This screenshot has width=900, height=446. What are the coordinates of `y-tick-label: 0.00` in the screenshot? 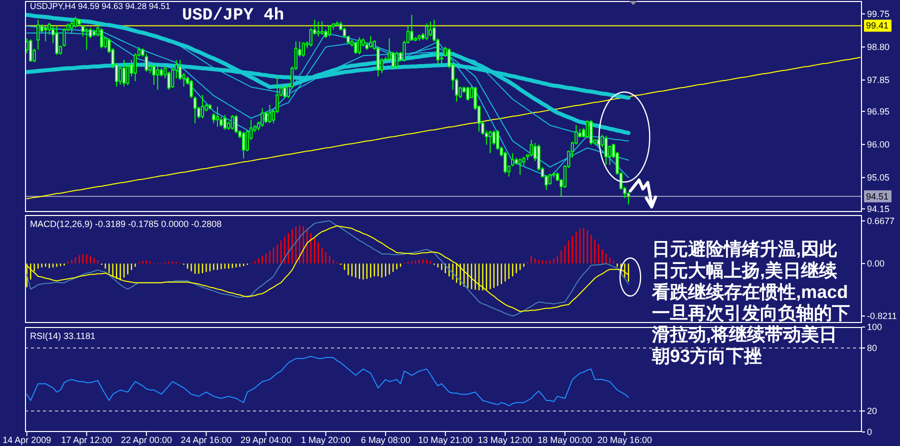 It's located at (876, 263).